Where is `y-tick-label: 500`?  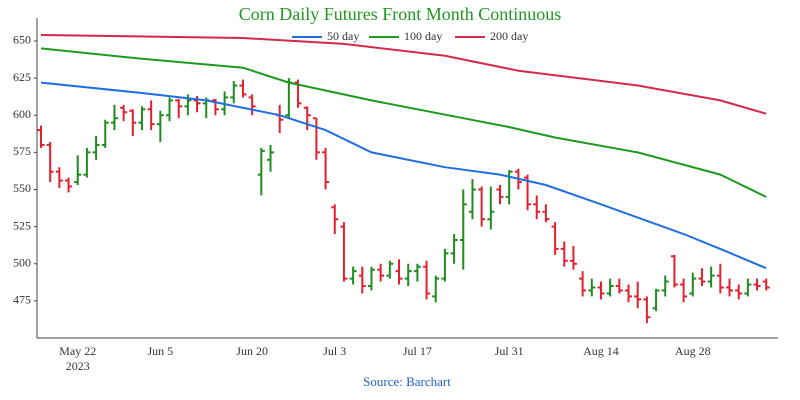 y-tick-label: 500 is located at coordinates (22, 262).